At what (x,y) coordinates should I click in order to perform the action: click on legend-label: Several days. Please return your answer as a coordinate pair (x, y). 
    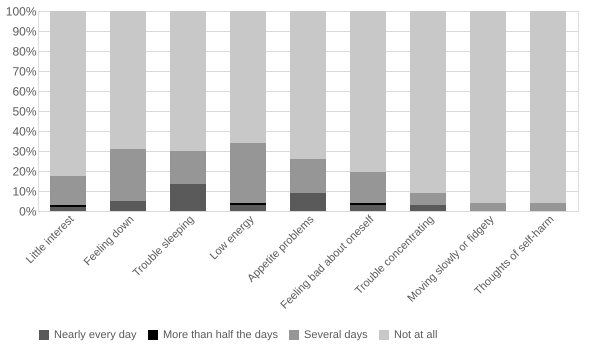
    Looking at the image, I should click on (336, 335).